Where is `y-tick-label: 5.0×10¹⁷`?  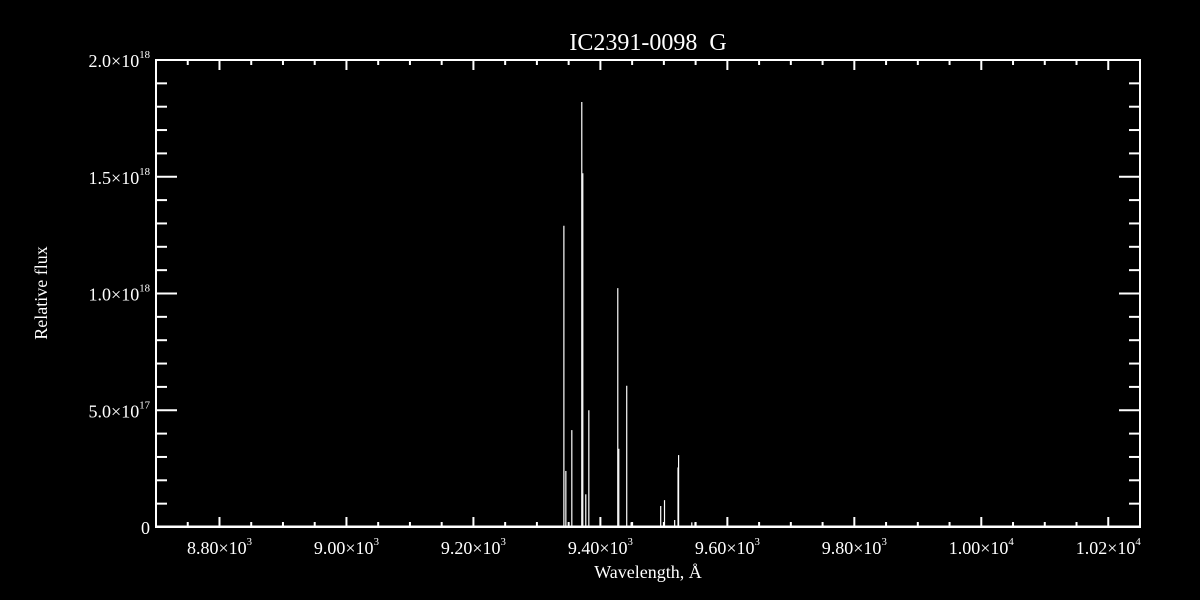 y-tick-label: 5.0×10¹⁷ is located at coordinates (120, 410).